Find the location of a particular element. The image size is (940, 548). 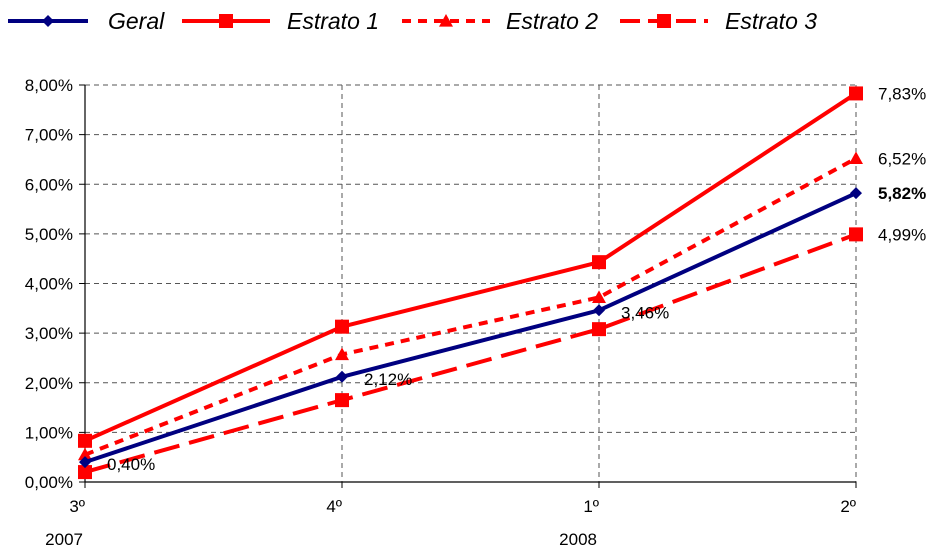

legend-label: Estrato 3 is located at coordinates (771, 21).